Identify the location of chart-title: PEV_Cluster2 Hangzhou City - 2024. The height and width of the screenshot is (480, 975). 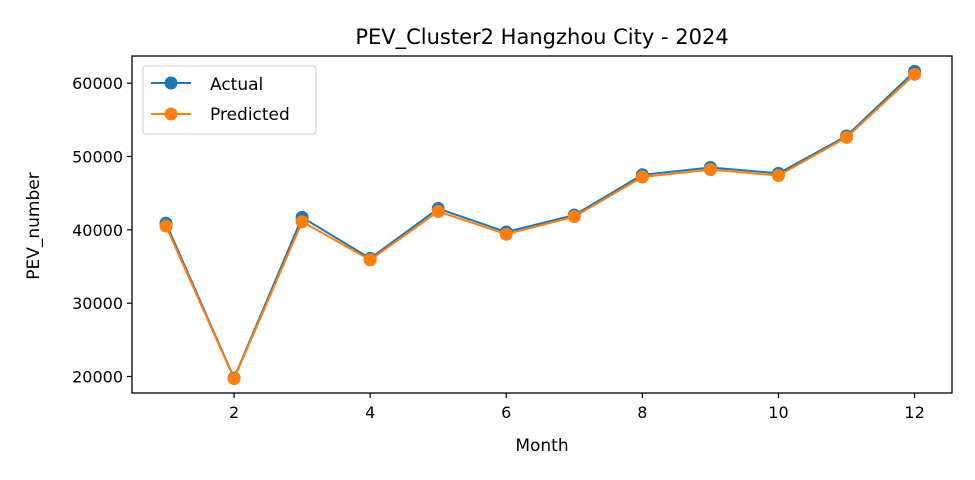
(541, 37).